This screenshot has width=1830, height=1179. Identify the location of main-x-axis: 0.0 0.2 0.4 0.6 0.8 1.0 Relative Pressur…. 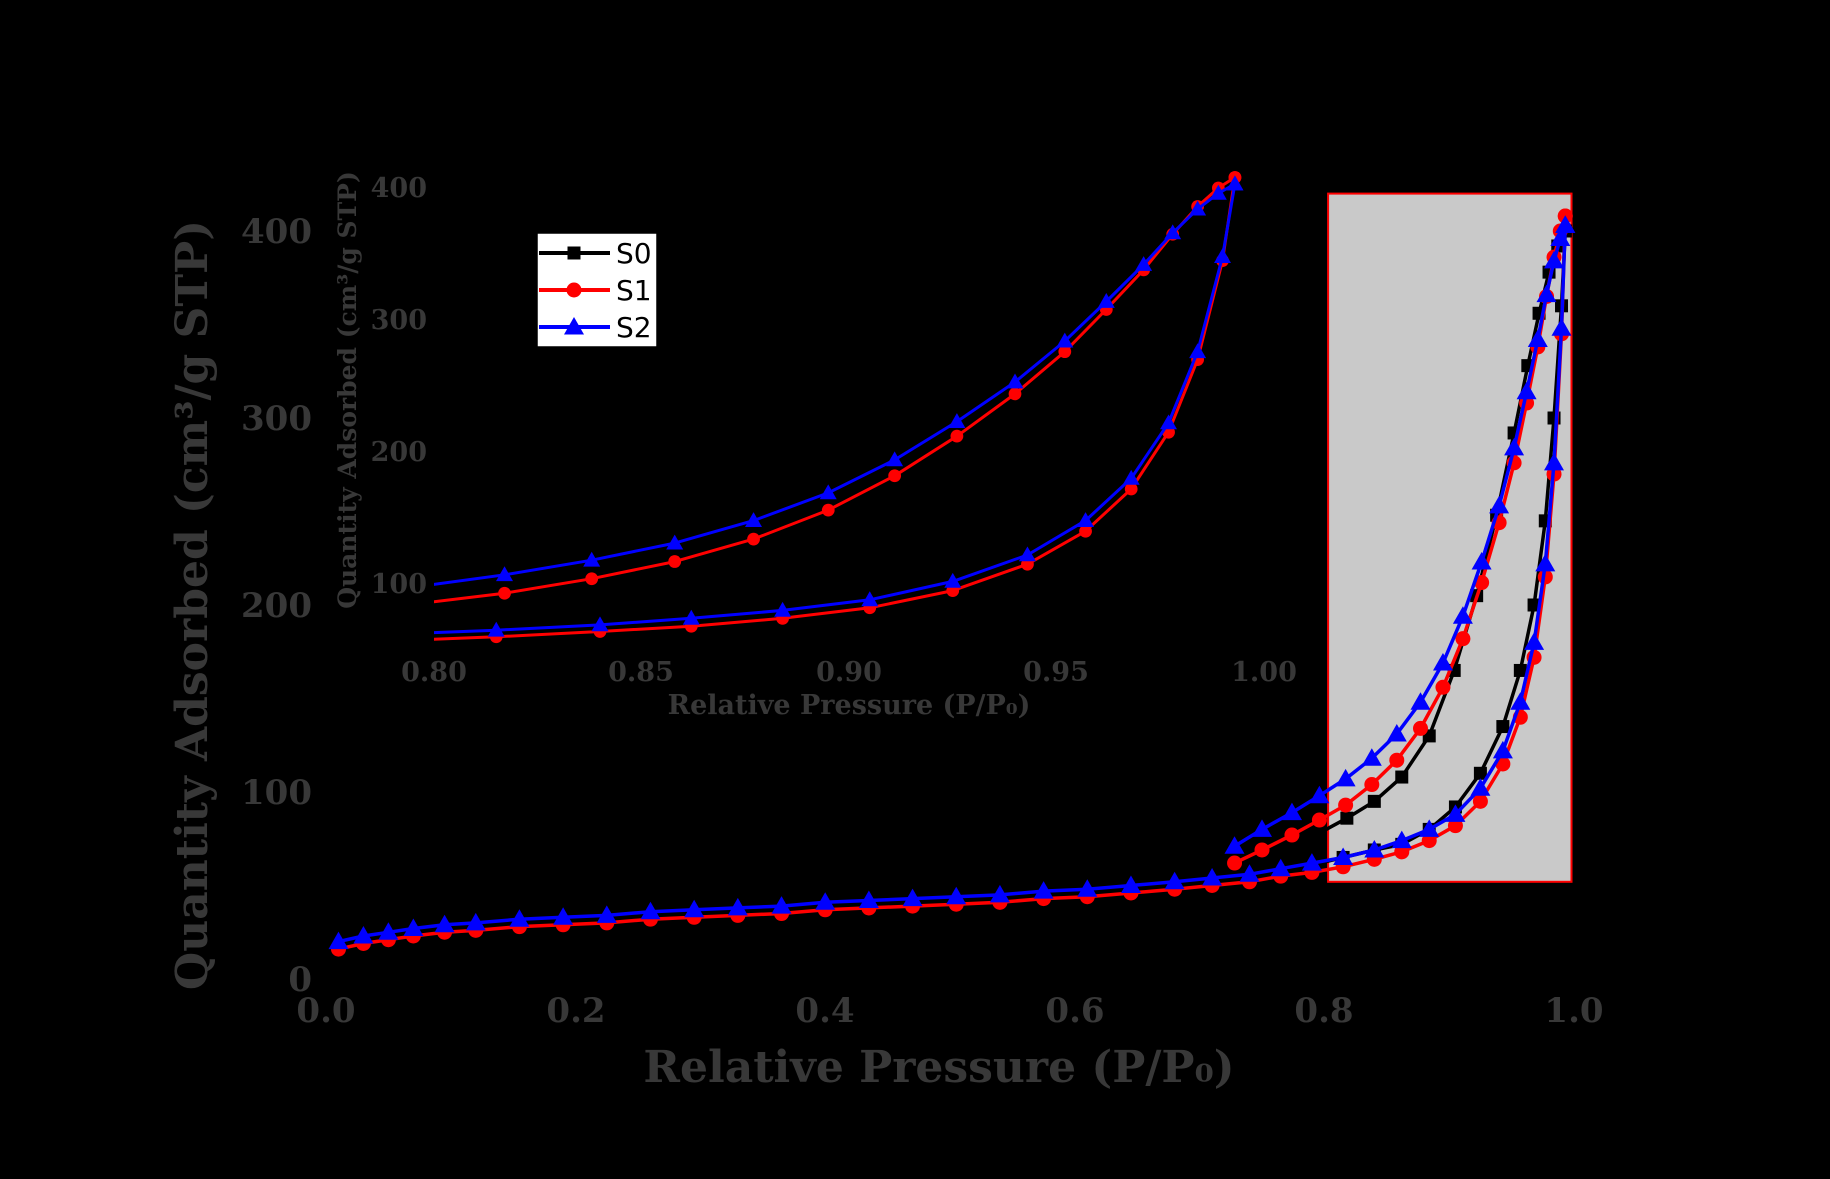
(949, 1042).